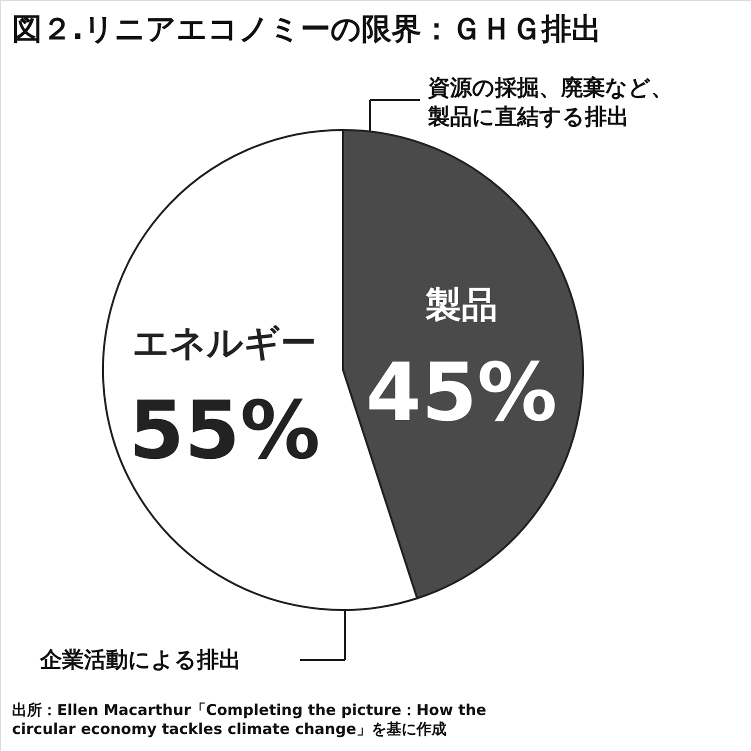 This screenshot has height=751, width=751. Describe the element at coordinates (461, 305) in the screenshot. I see `slice-label: 製品` at that location.